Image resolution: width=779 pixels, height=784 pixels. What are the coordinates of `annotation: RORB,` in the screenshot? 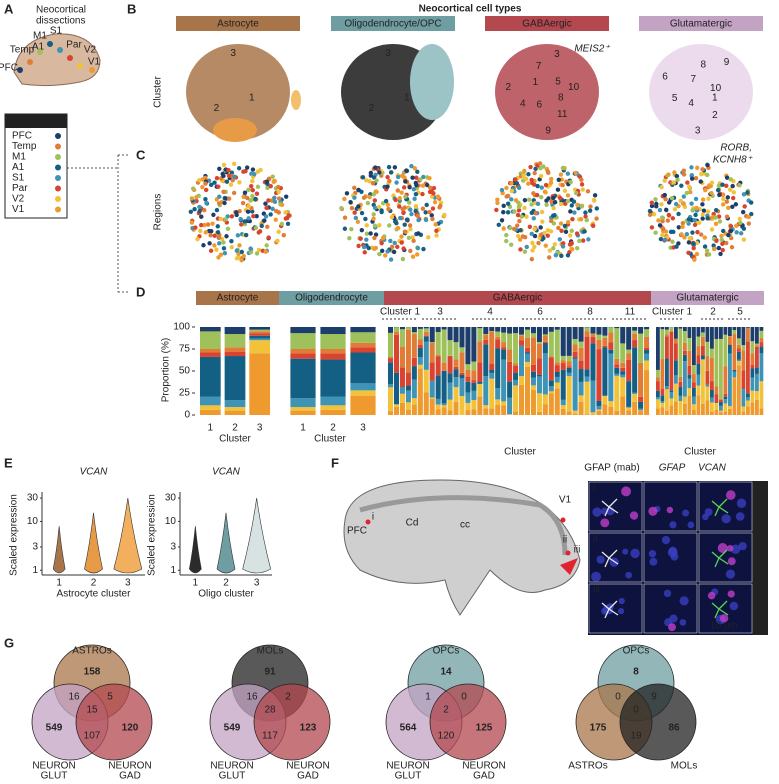 It's located at (736, 148).